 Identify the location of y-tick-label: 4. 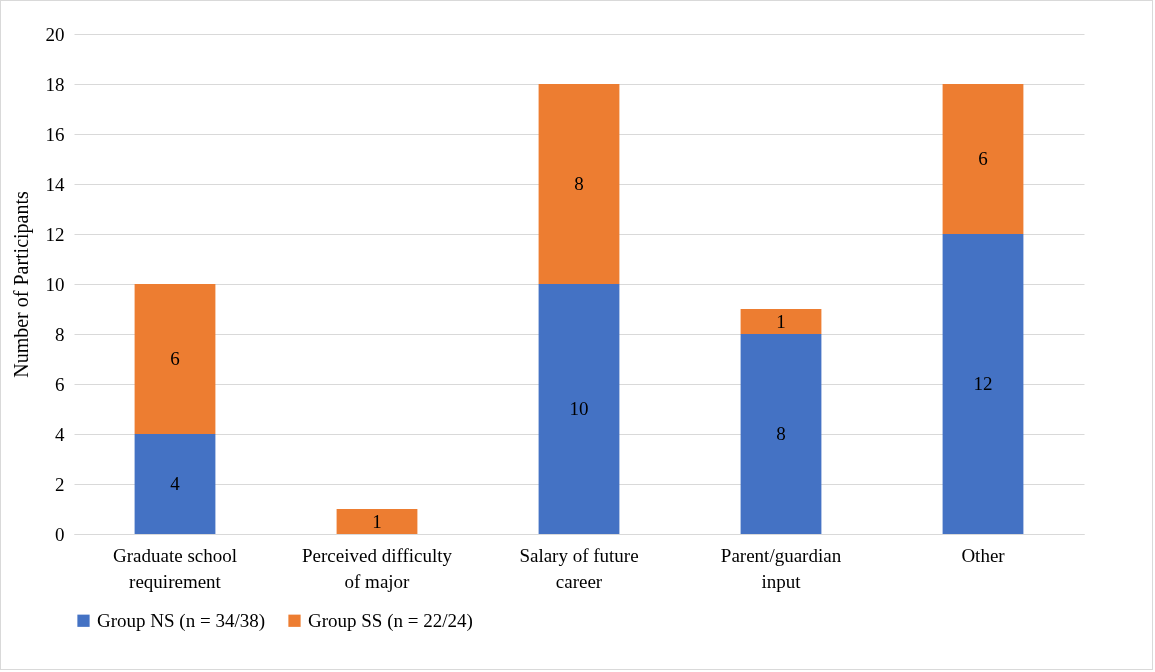
(60, 434).